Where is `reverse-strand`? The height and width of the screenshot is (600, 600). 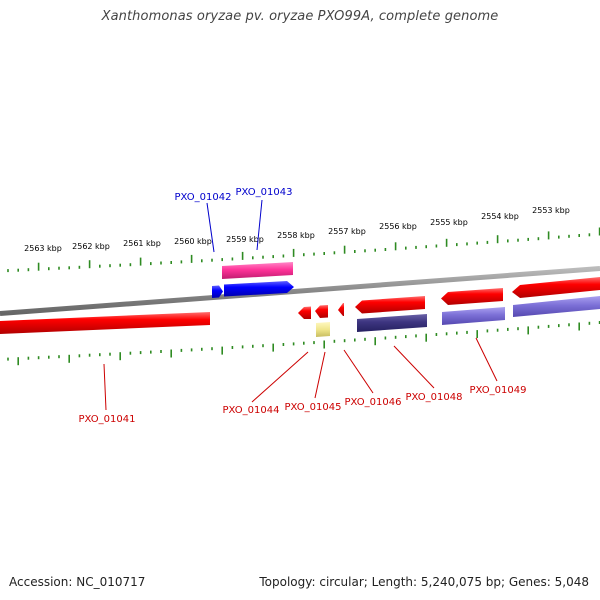
reverse-strand is located at coordinates (300, 305).